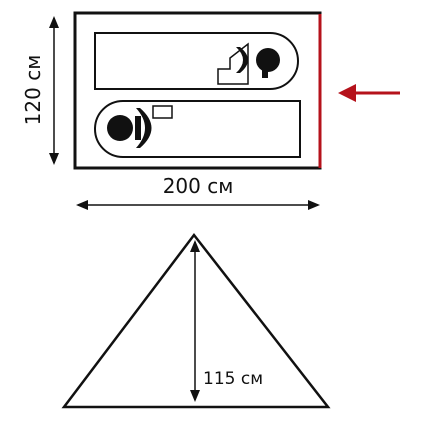  I want to click on sleeping-bag-lower, so click(197, 129).